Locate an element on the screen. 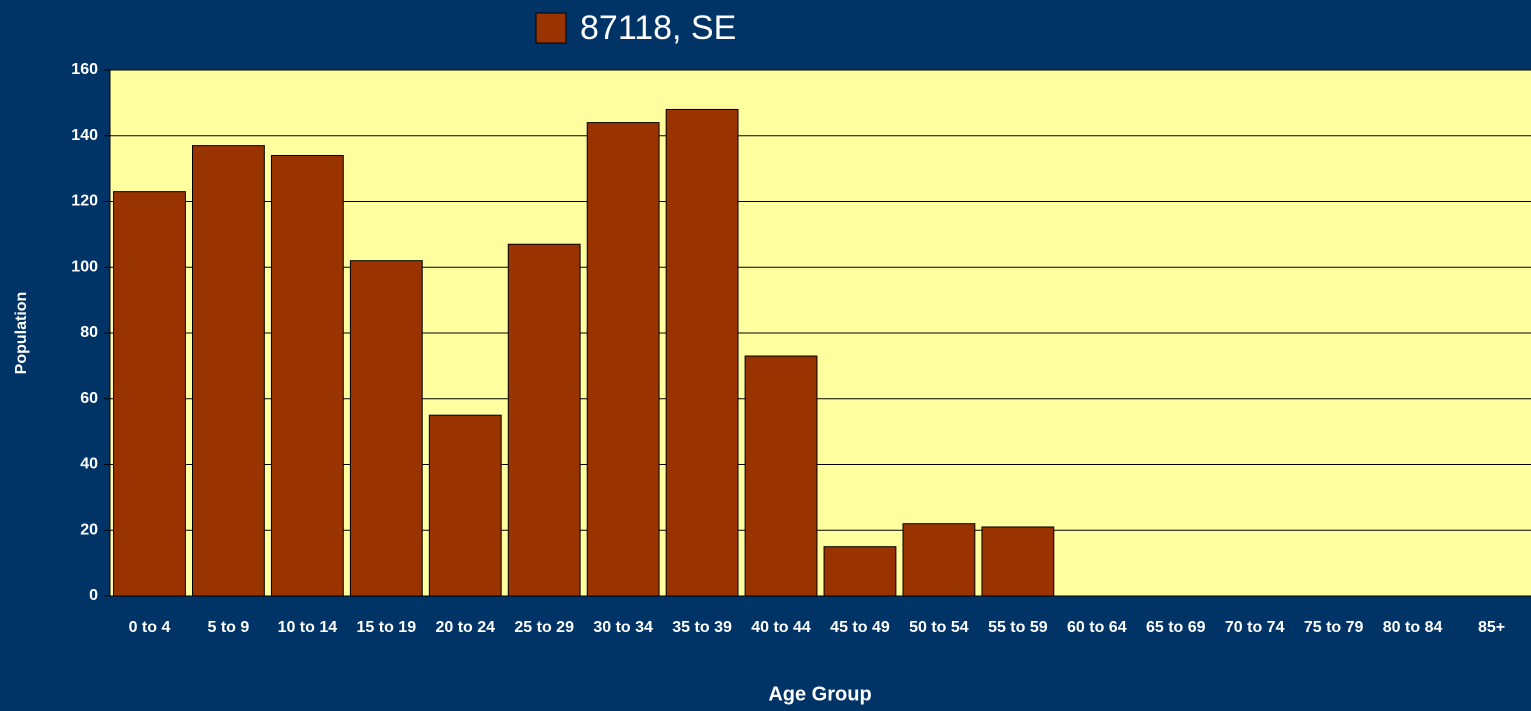 The image size is (1531, 711). x-tick-label: 20 to 24 is located at coordinates (465, 627).